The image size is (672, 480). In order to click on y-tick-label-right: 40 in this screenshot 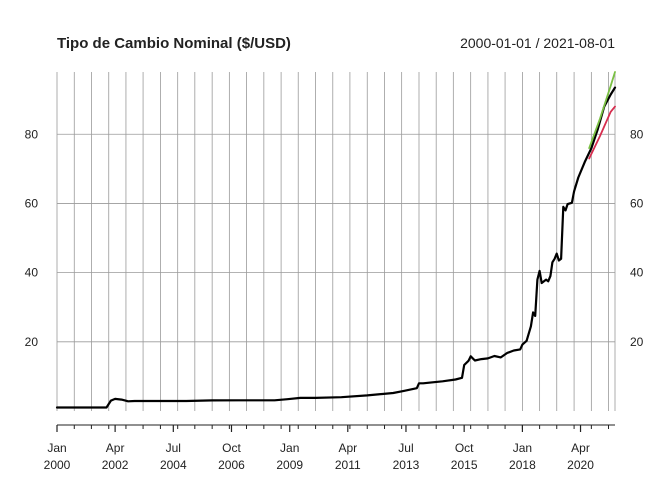, I will do `click(637, 273)`.